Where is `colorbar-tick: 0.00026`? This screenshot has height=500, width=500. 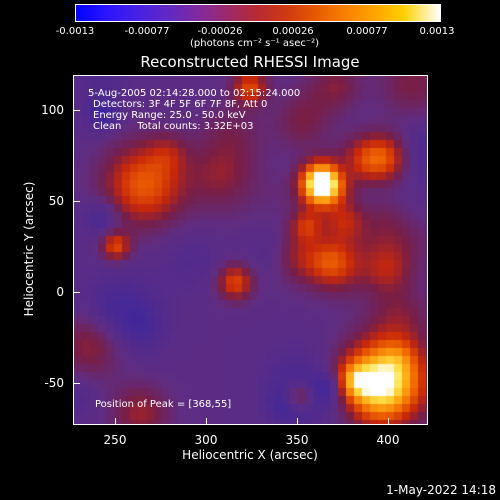
colorbar-tick: 0.00026 is located at coordinates (293, 31).